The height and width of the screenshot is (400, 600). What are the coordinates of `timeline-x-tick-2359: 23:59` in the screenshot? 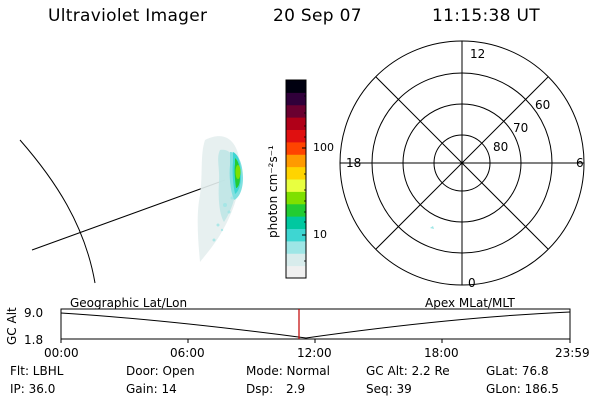 It's located at (572, 353).